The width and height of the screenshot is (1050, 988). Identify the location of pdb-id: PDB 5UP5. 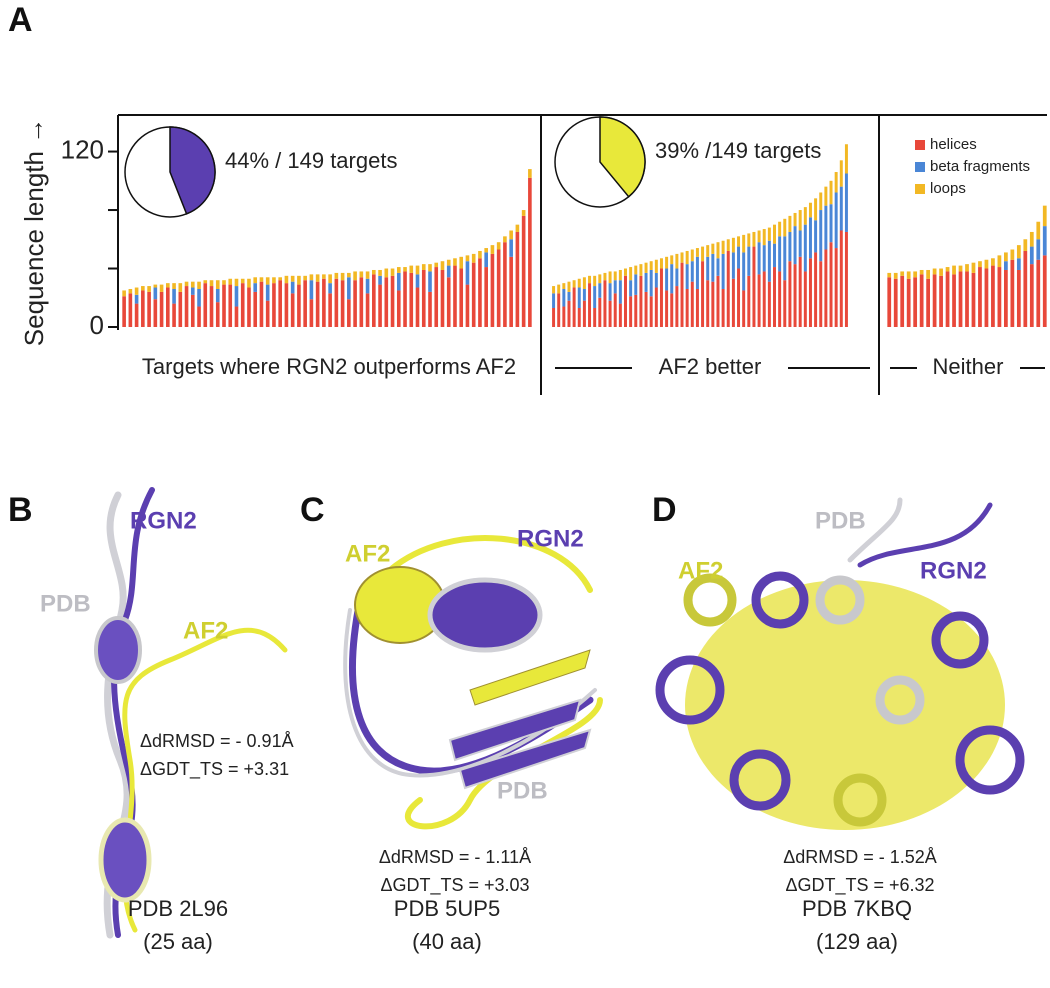
(447, 908).